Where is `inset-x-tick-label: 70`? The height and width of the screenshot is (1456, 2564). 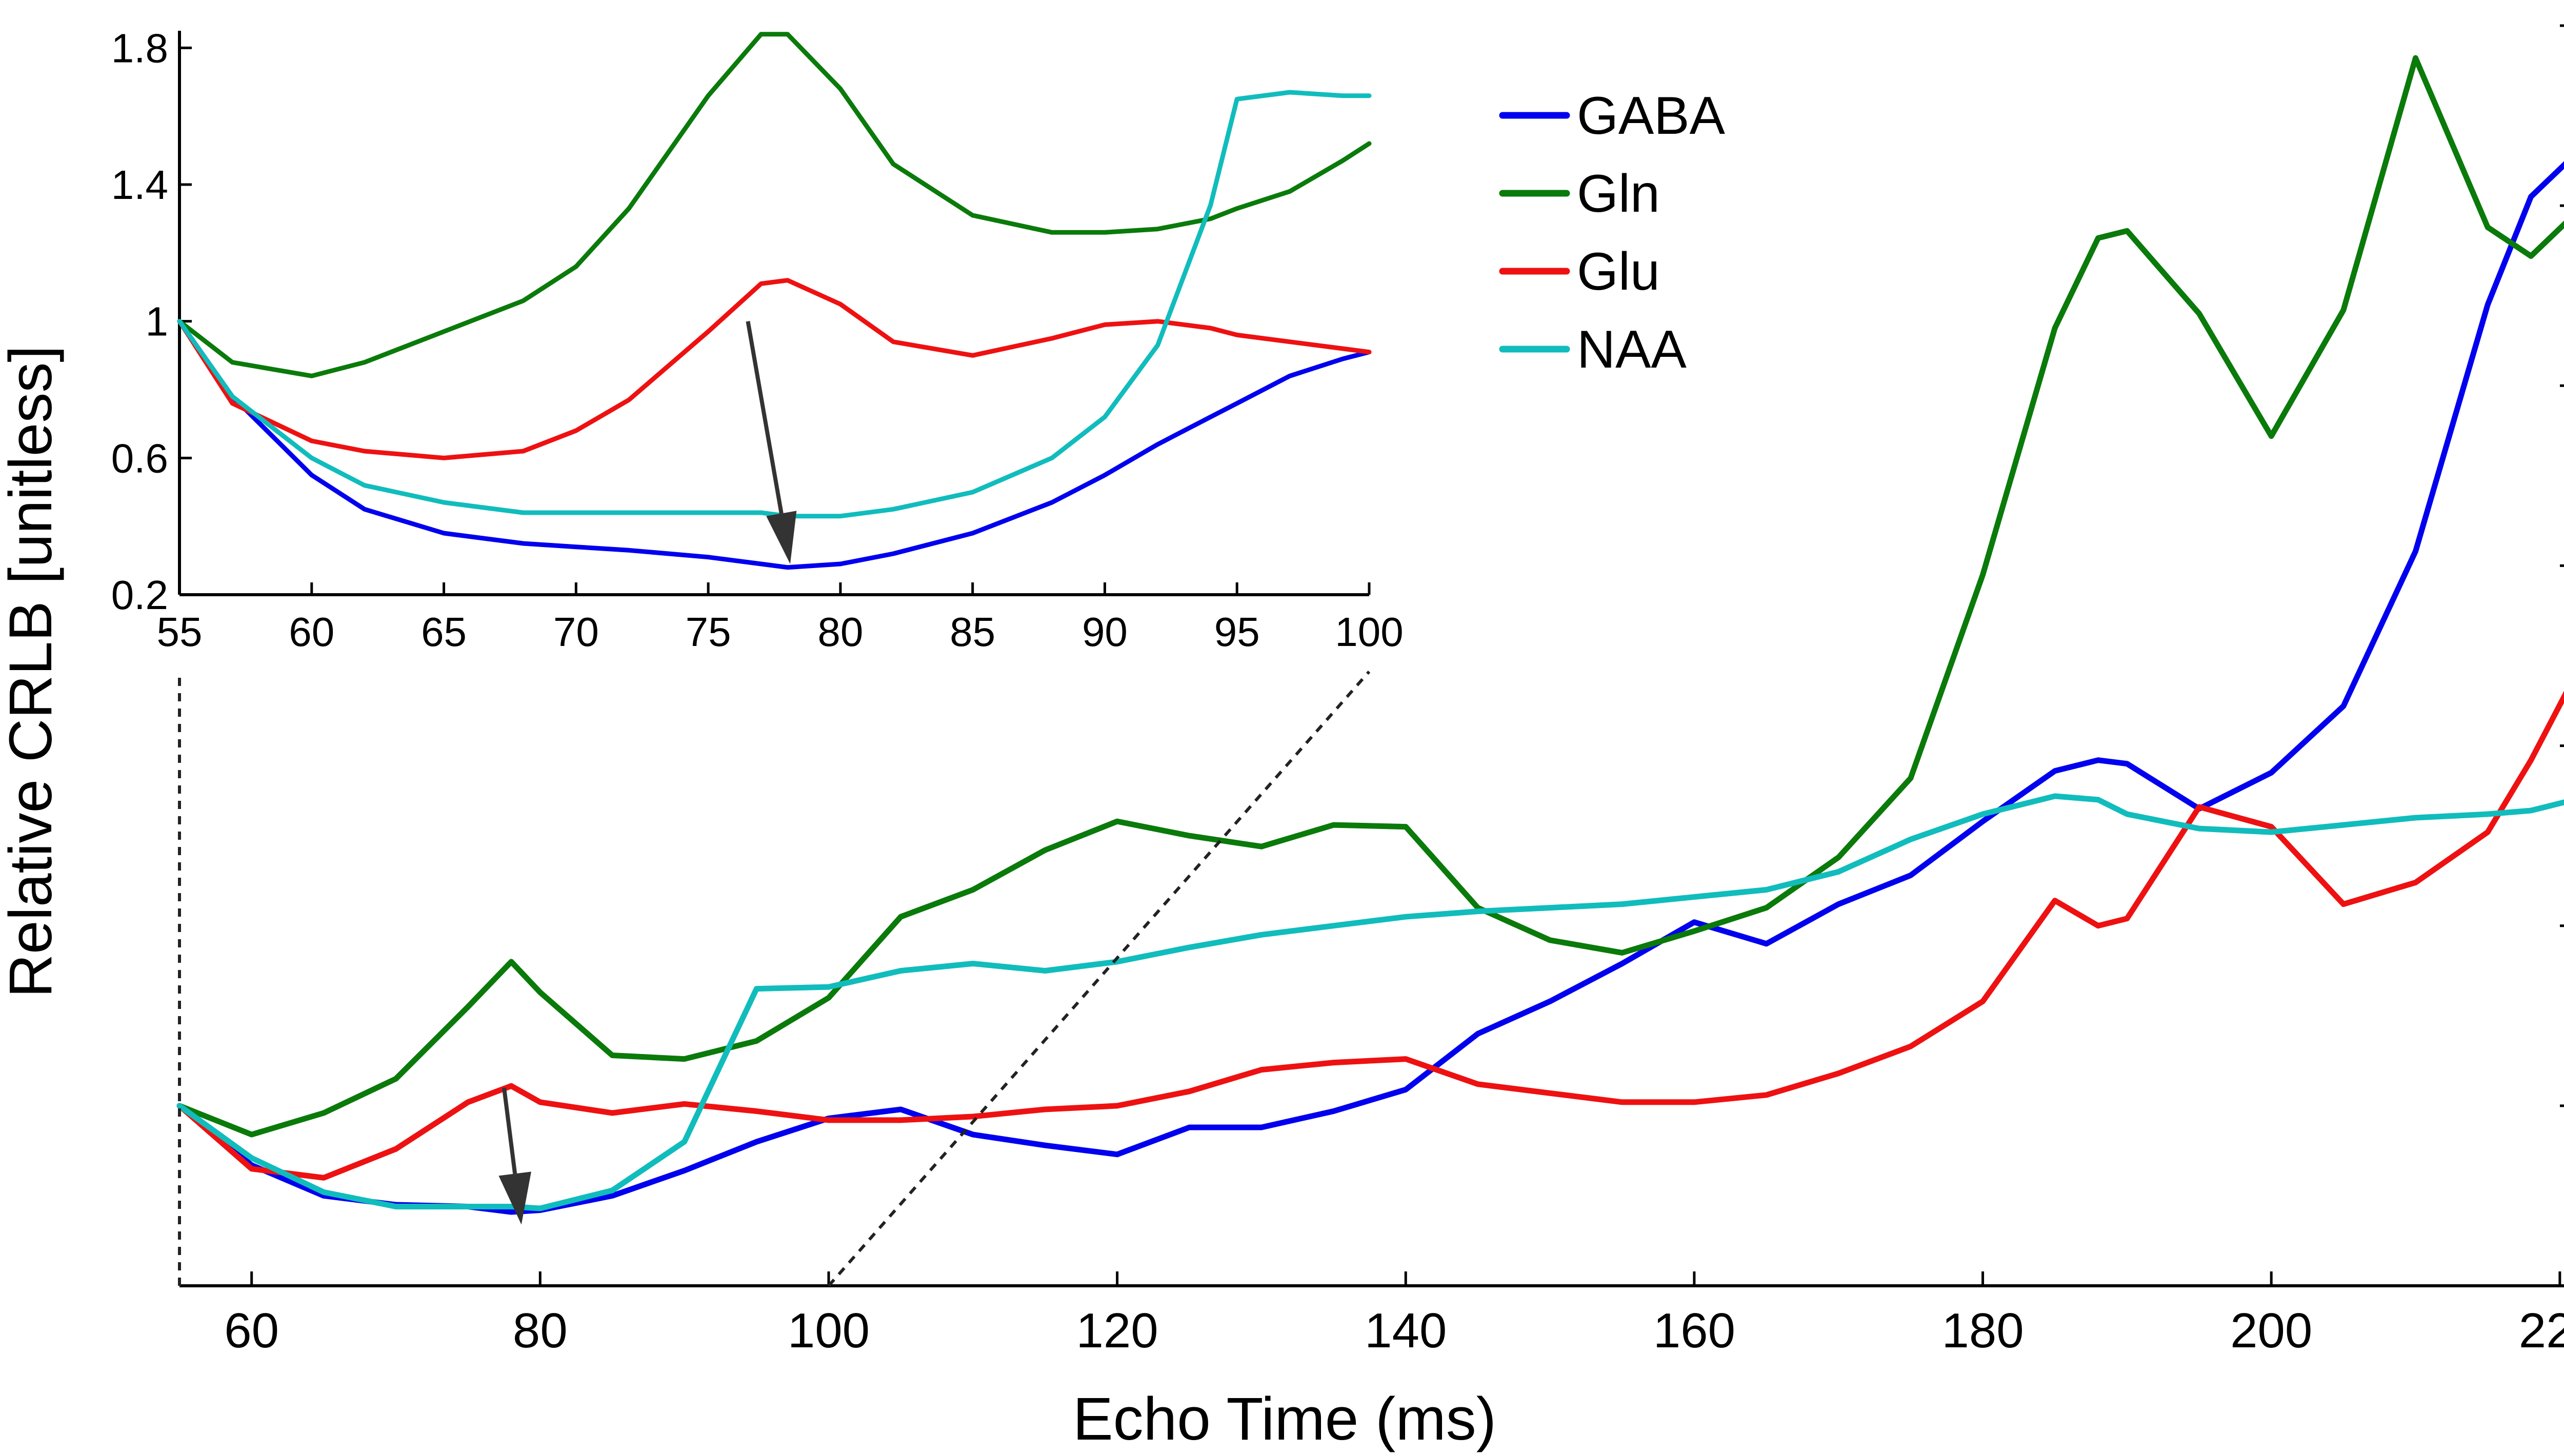 inset-x-tick-label: 70 is located at coordinates (576, 632).